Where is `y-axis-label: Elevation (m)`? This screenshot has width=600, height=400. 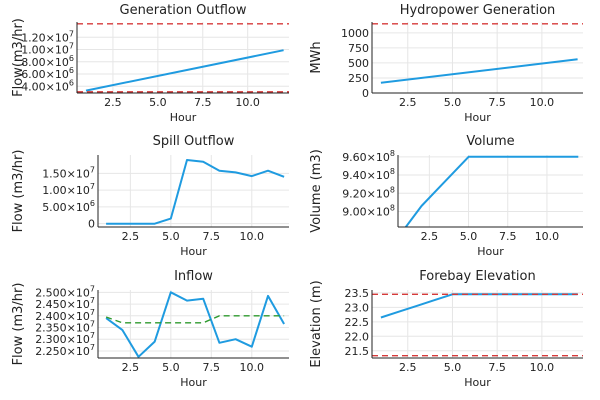
y-axis-label: Elevation (m) is located at coordinates (316, 323).